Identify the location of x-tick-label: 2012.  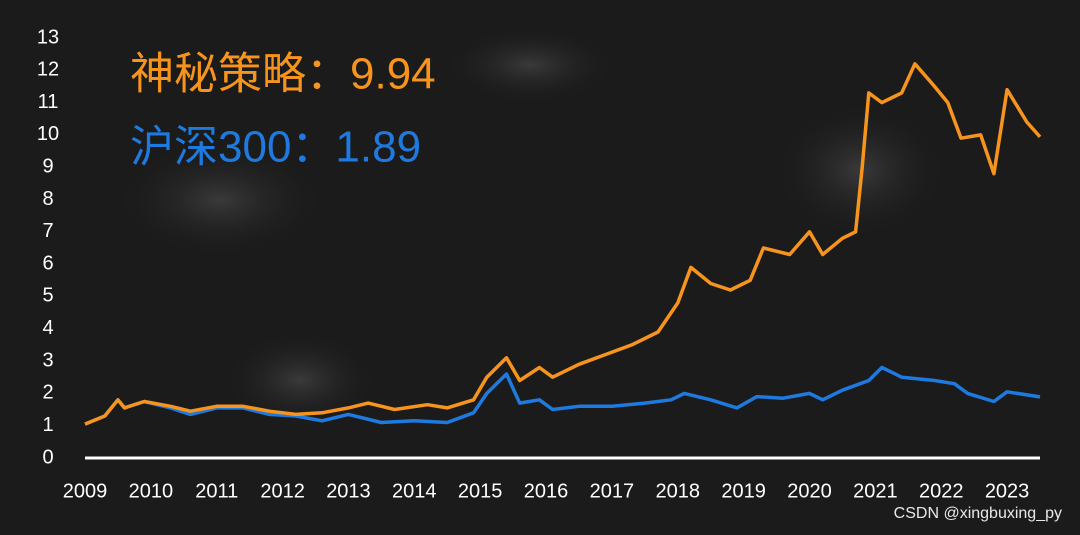
(282, 491).